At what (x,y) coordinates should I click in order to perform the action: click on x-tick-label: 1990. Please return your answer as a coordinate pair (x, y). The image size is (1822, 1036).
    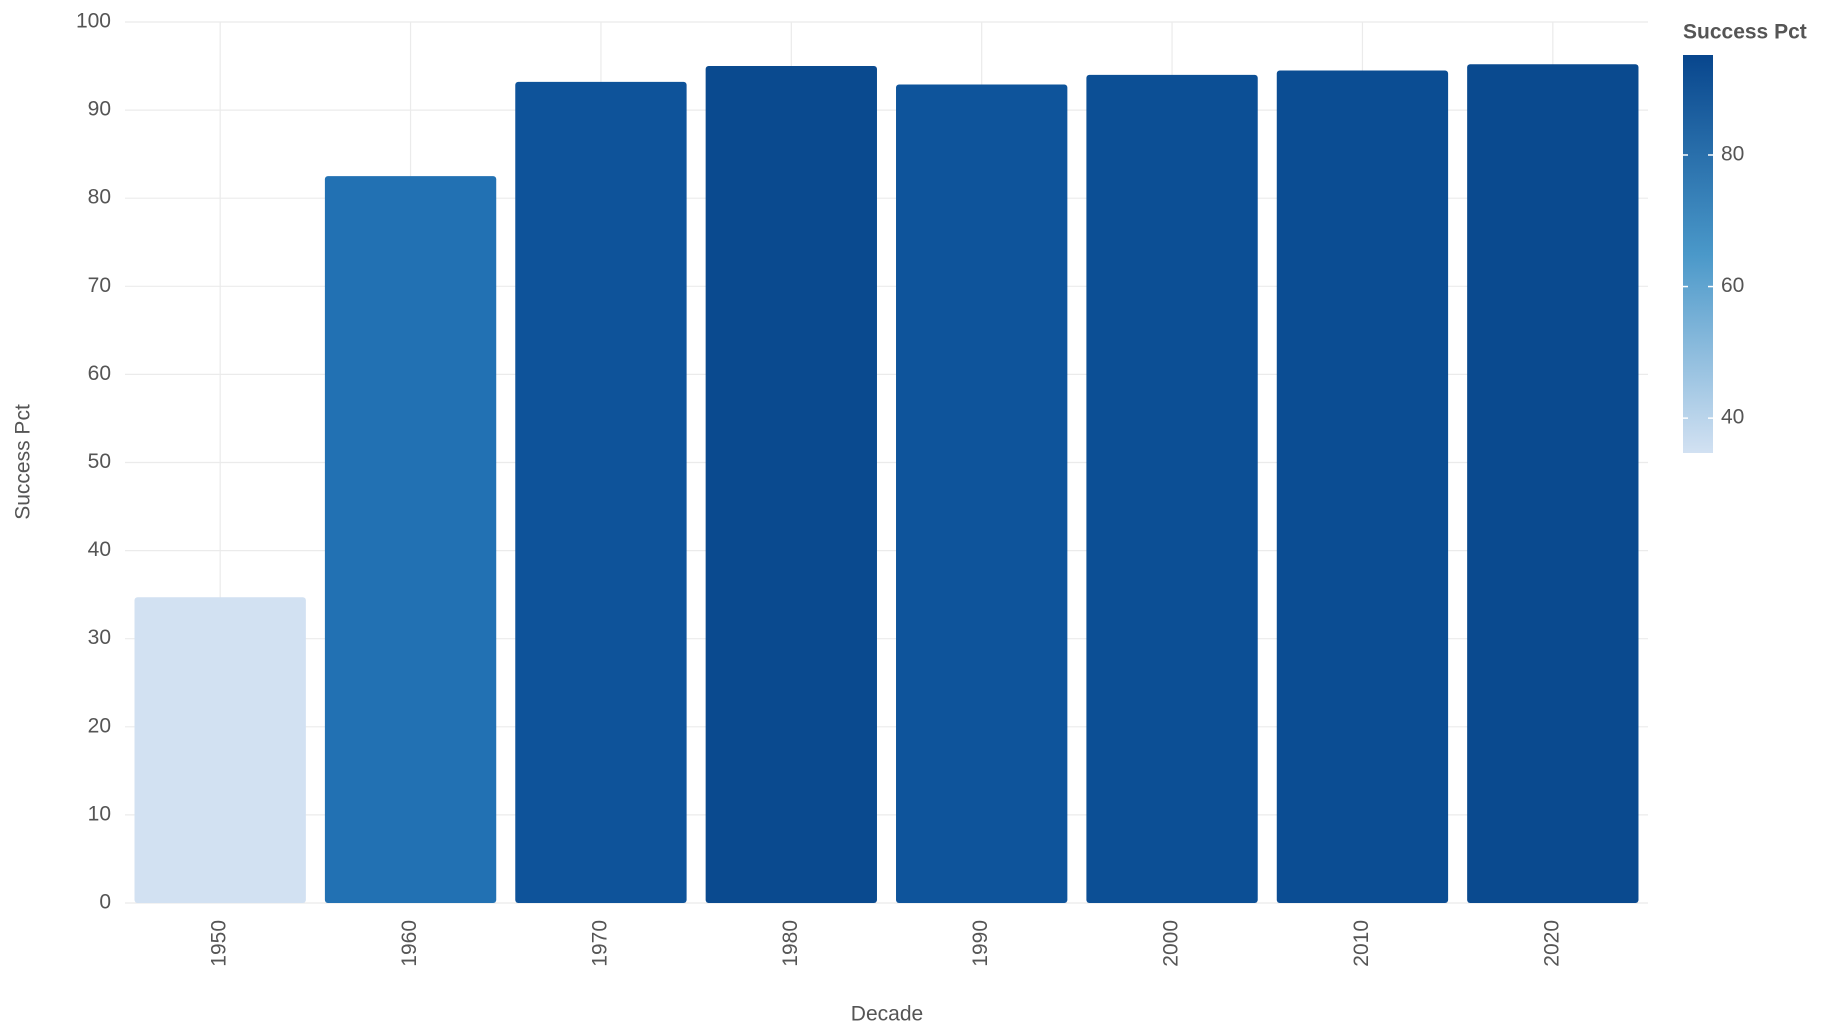
    Looking at the image, I should click on (980, 943).